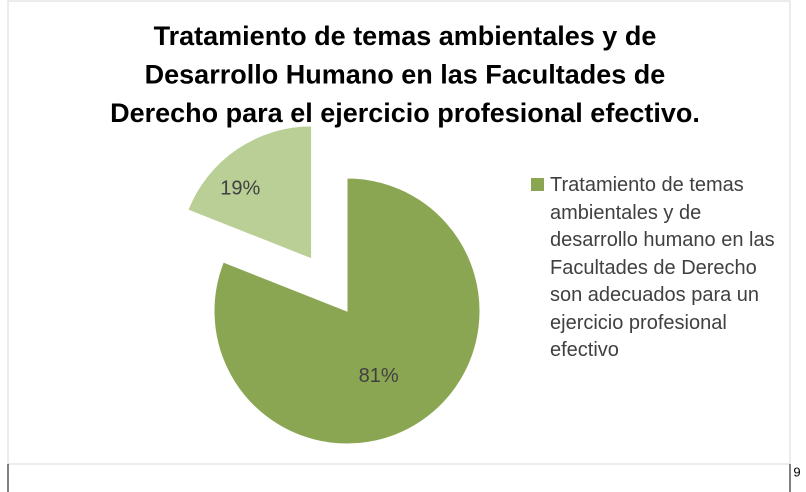 This screenshot has width=806, height=492. Describe the element at coordinates (240, 188) in the screenshot. I see `data-label: 19%` at that location.